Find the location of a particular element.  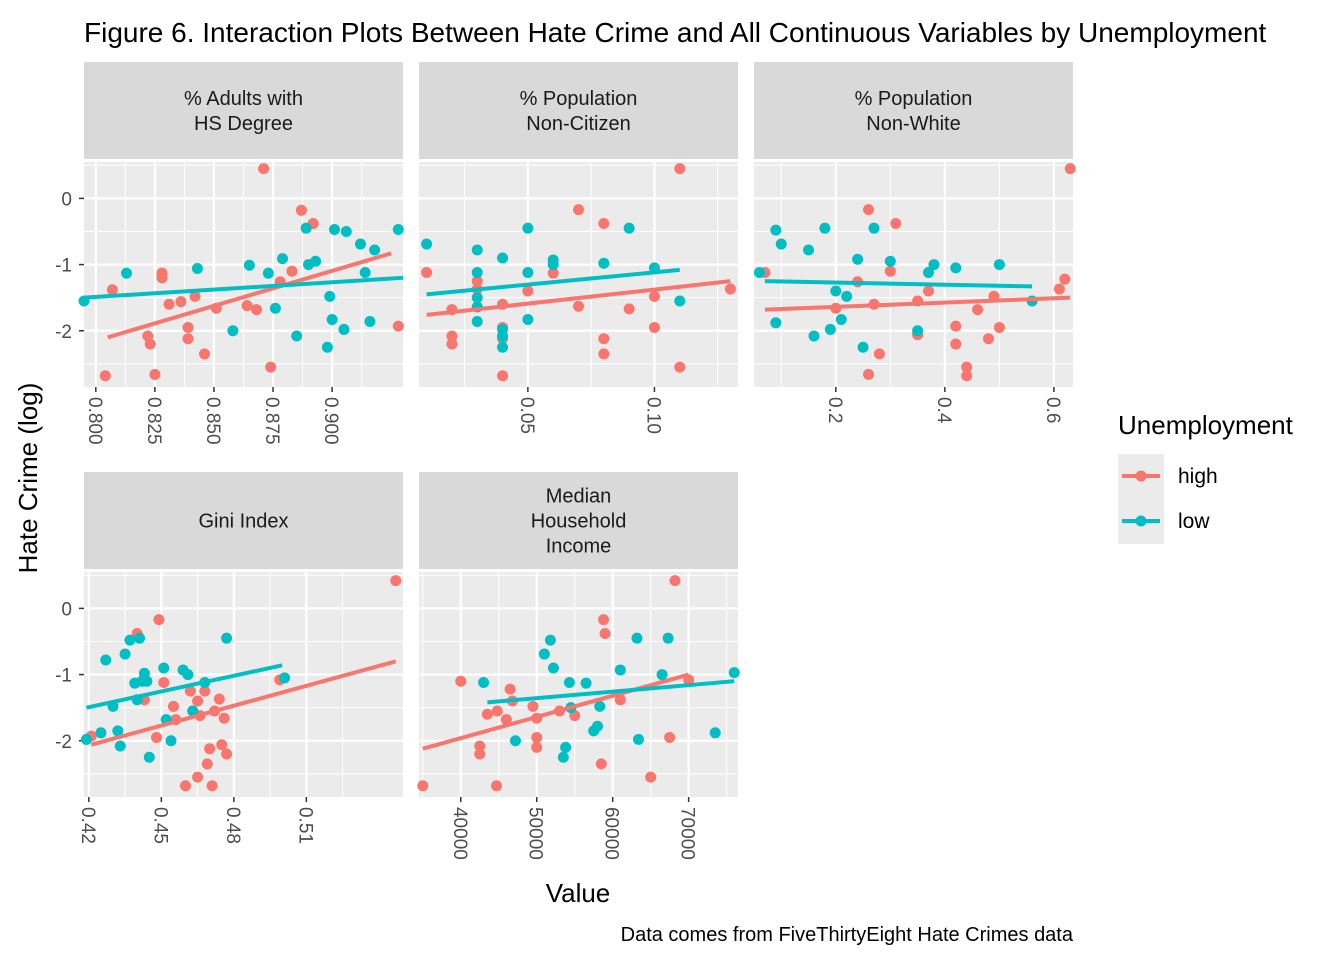

facet-strip-label: % Adults with is located at coordinates (243, 99).